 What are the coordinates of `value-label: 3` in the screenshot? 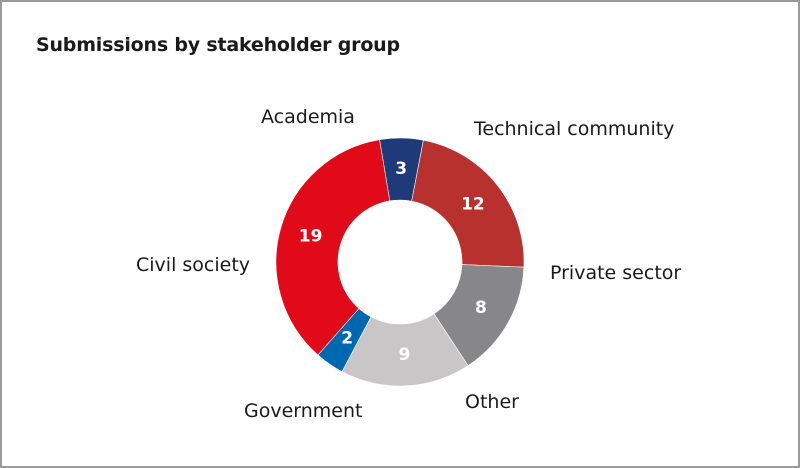 It's located at (401, 169).